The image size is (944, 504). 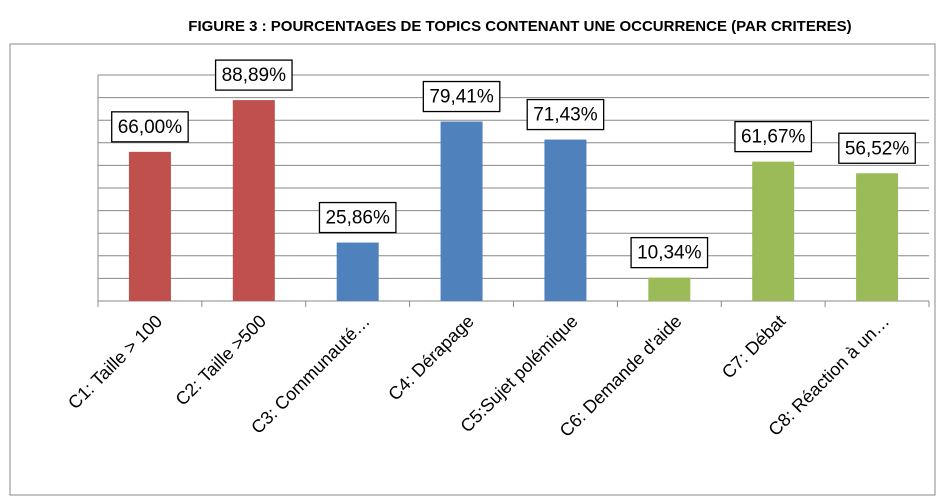 I want to click on value-label: 79,41%, so click(x=461, y=97).